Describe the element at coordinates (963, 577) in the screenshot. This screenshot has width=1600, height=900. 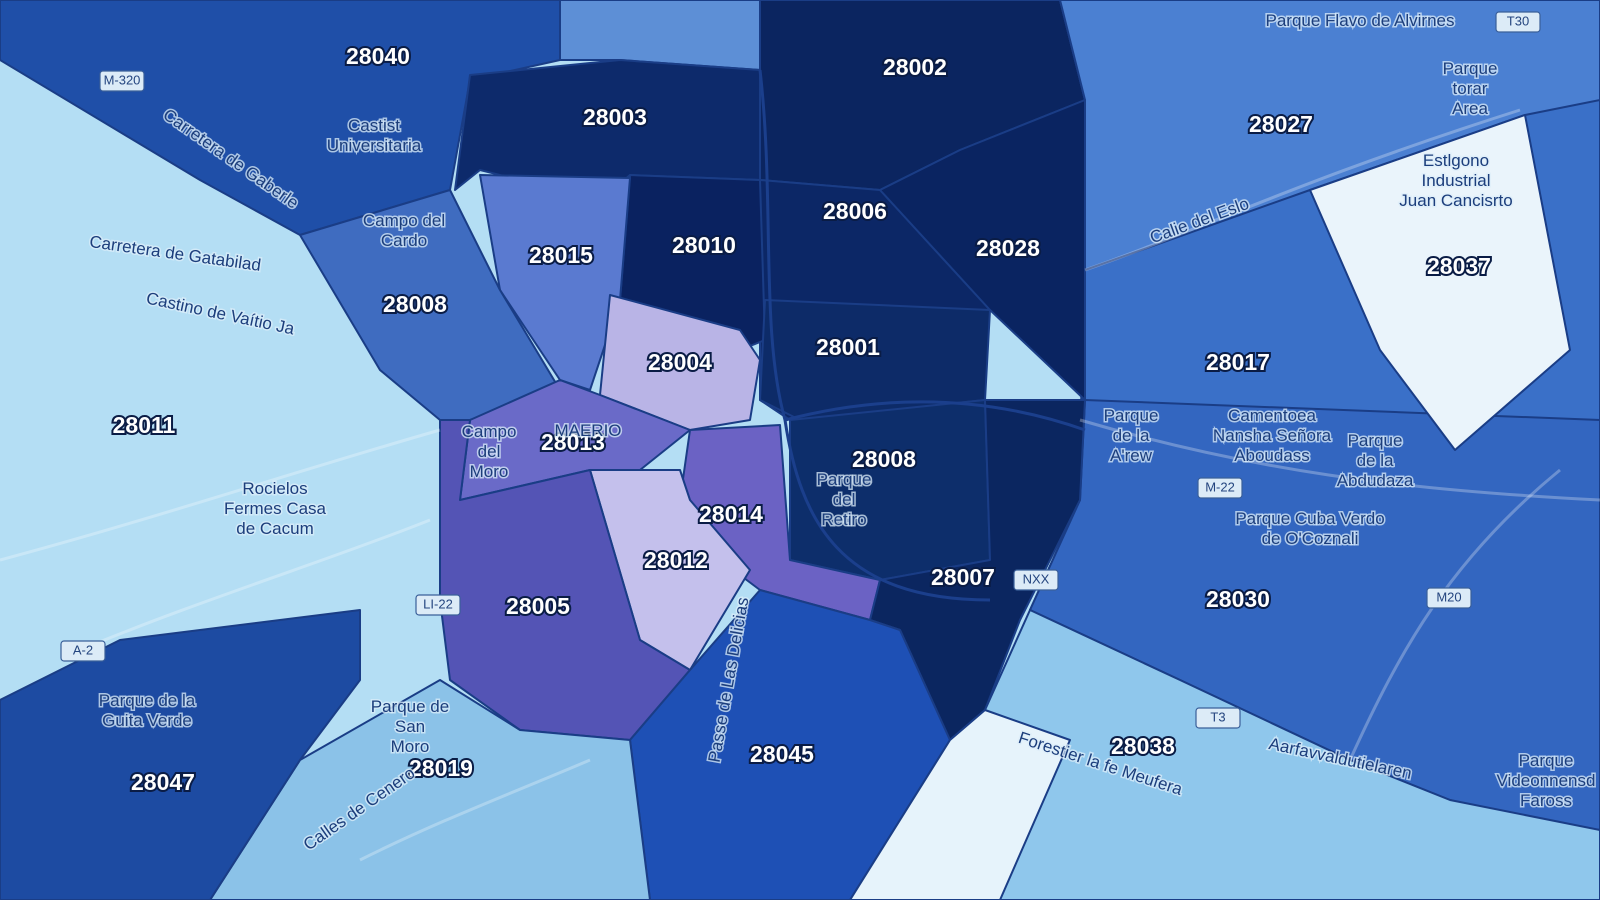
I see `postal-code: 28007` at that location.